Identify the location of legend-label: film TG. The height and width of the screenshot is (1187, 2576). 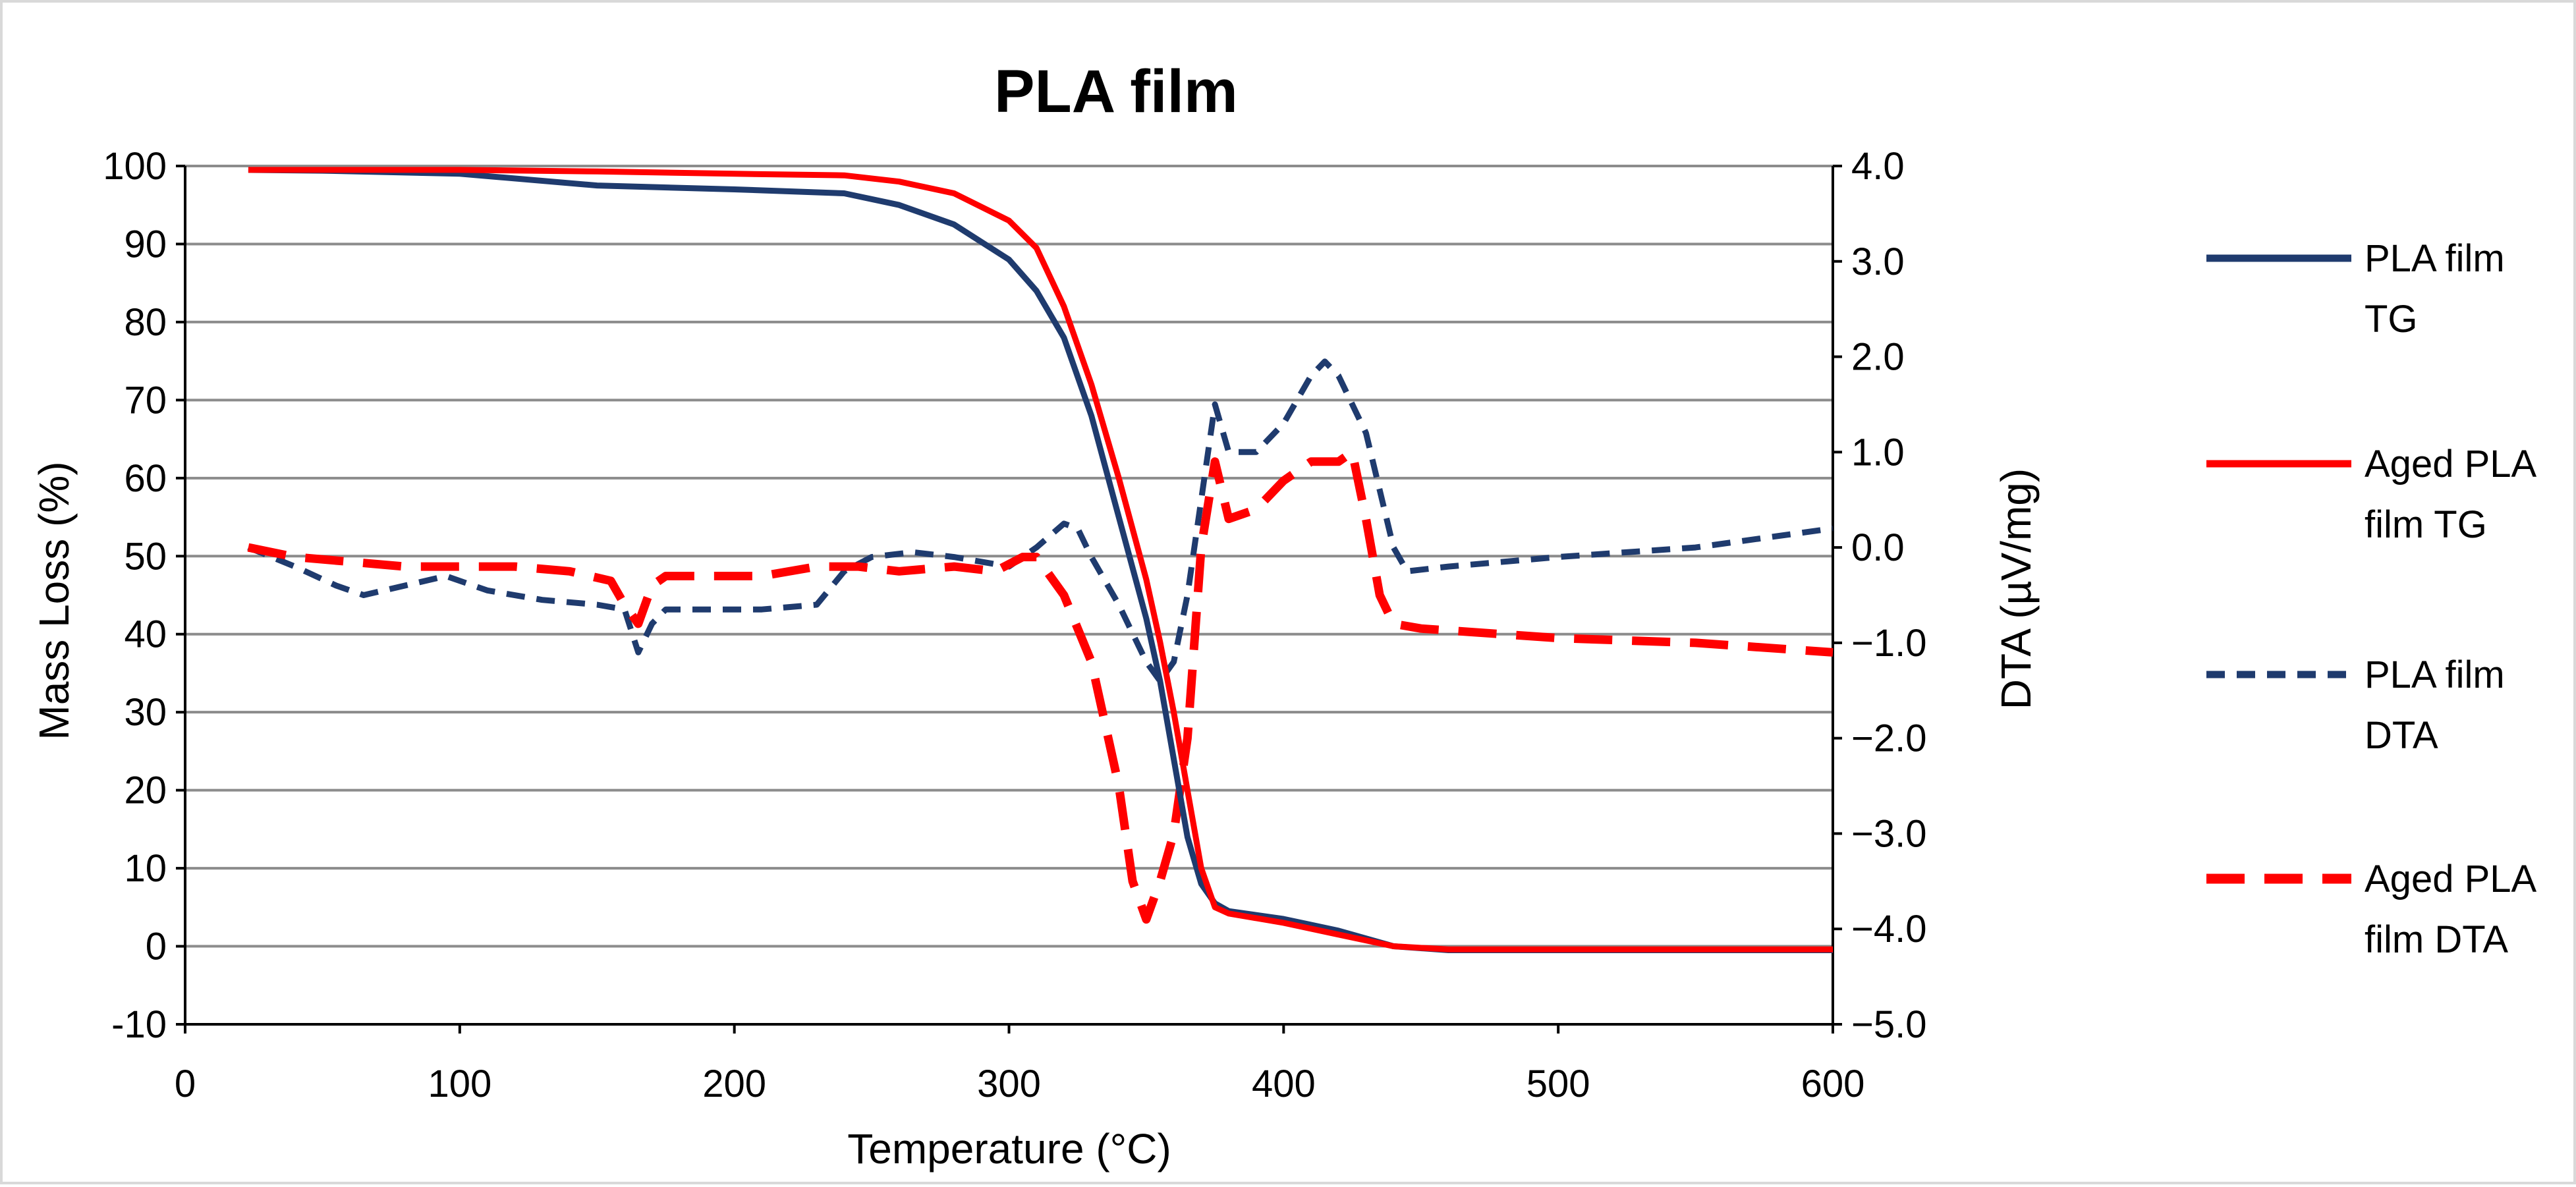
(2426, 524).